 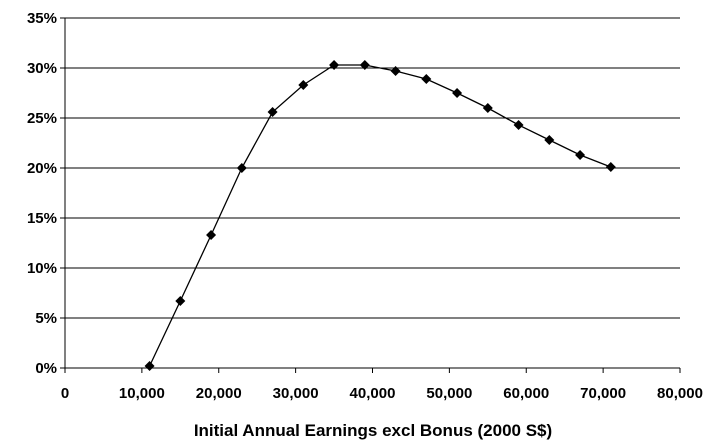 I want to click on y-tick-label-5: 25%, so click(x=42, y=118).